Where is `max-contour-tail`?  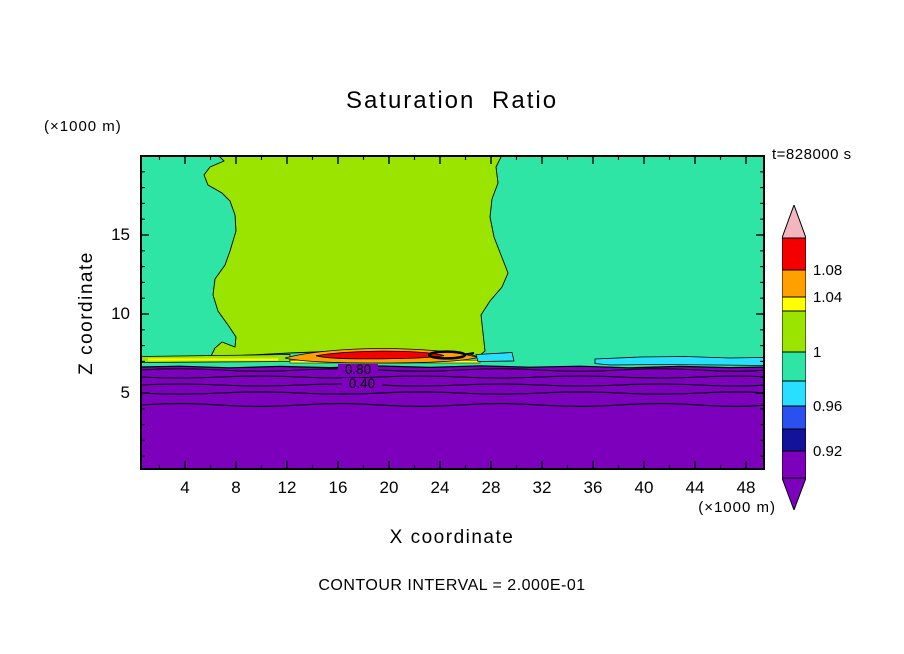
max-contour-tail is located at coordinates (469, 354).